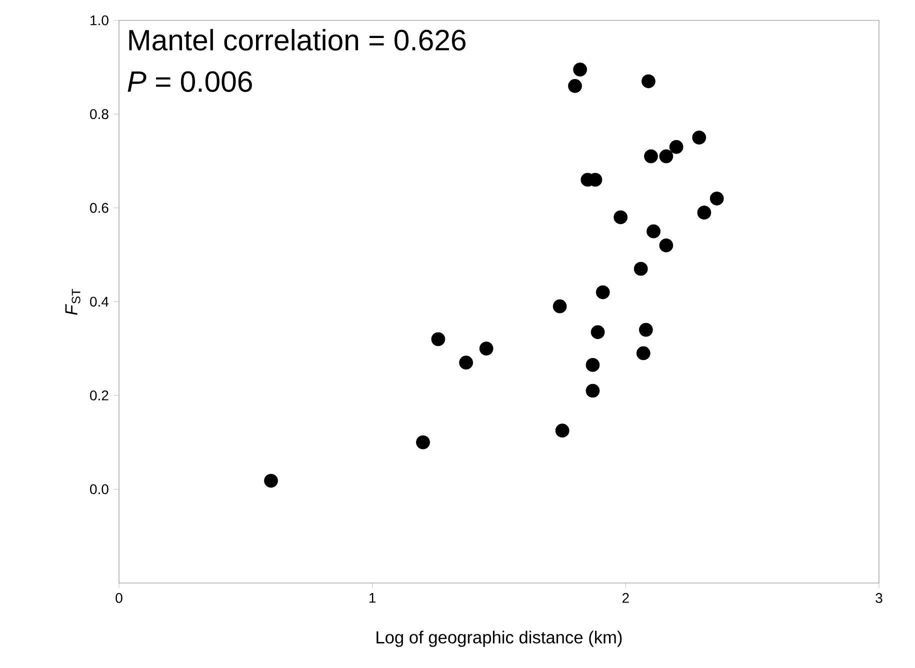 Image resolution: width=915 pixels, height=668 pixels. Describe the element at coordinates (99, 207) in the screenshot. I see `y-tick-label: 0.6` at that location.